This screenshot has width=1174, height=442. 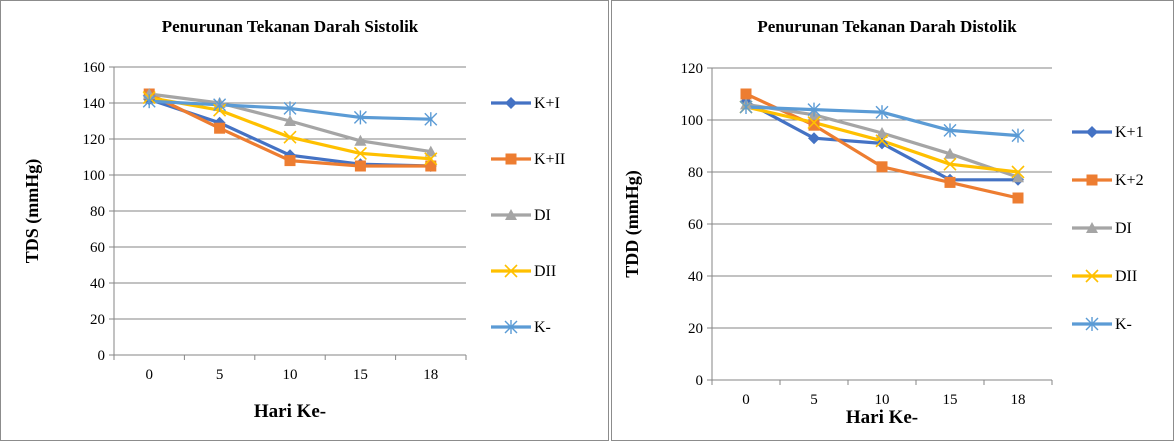 I want to click on chart-title: Penurunan Tekanan Darah Distolik, so click(x=887, y=26).